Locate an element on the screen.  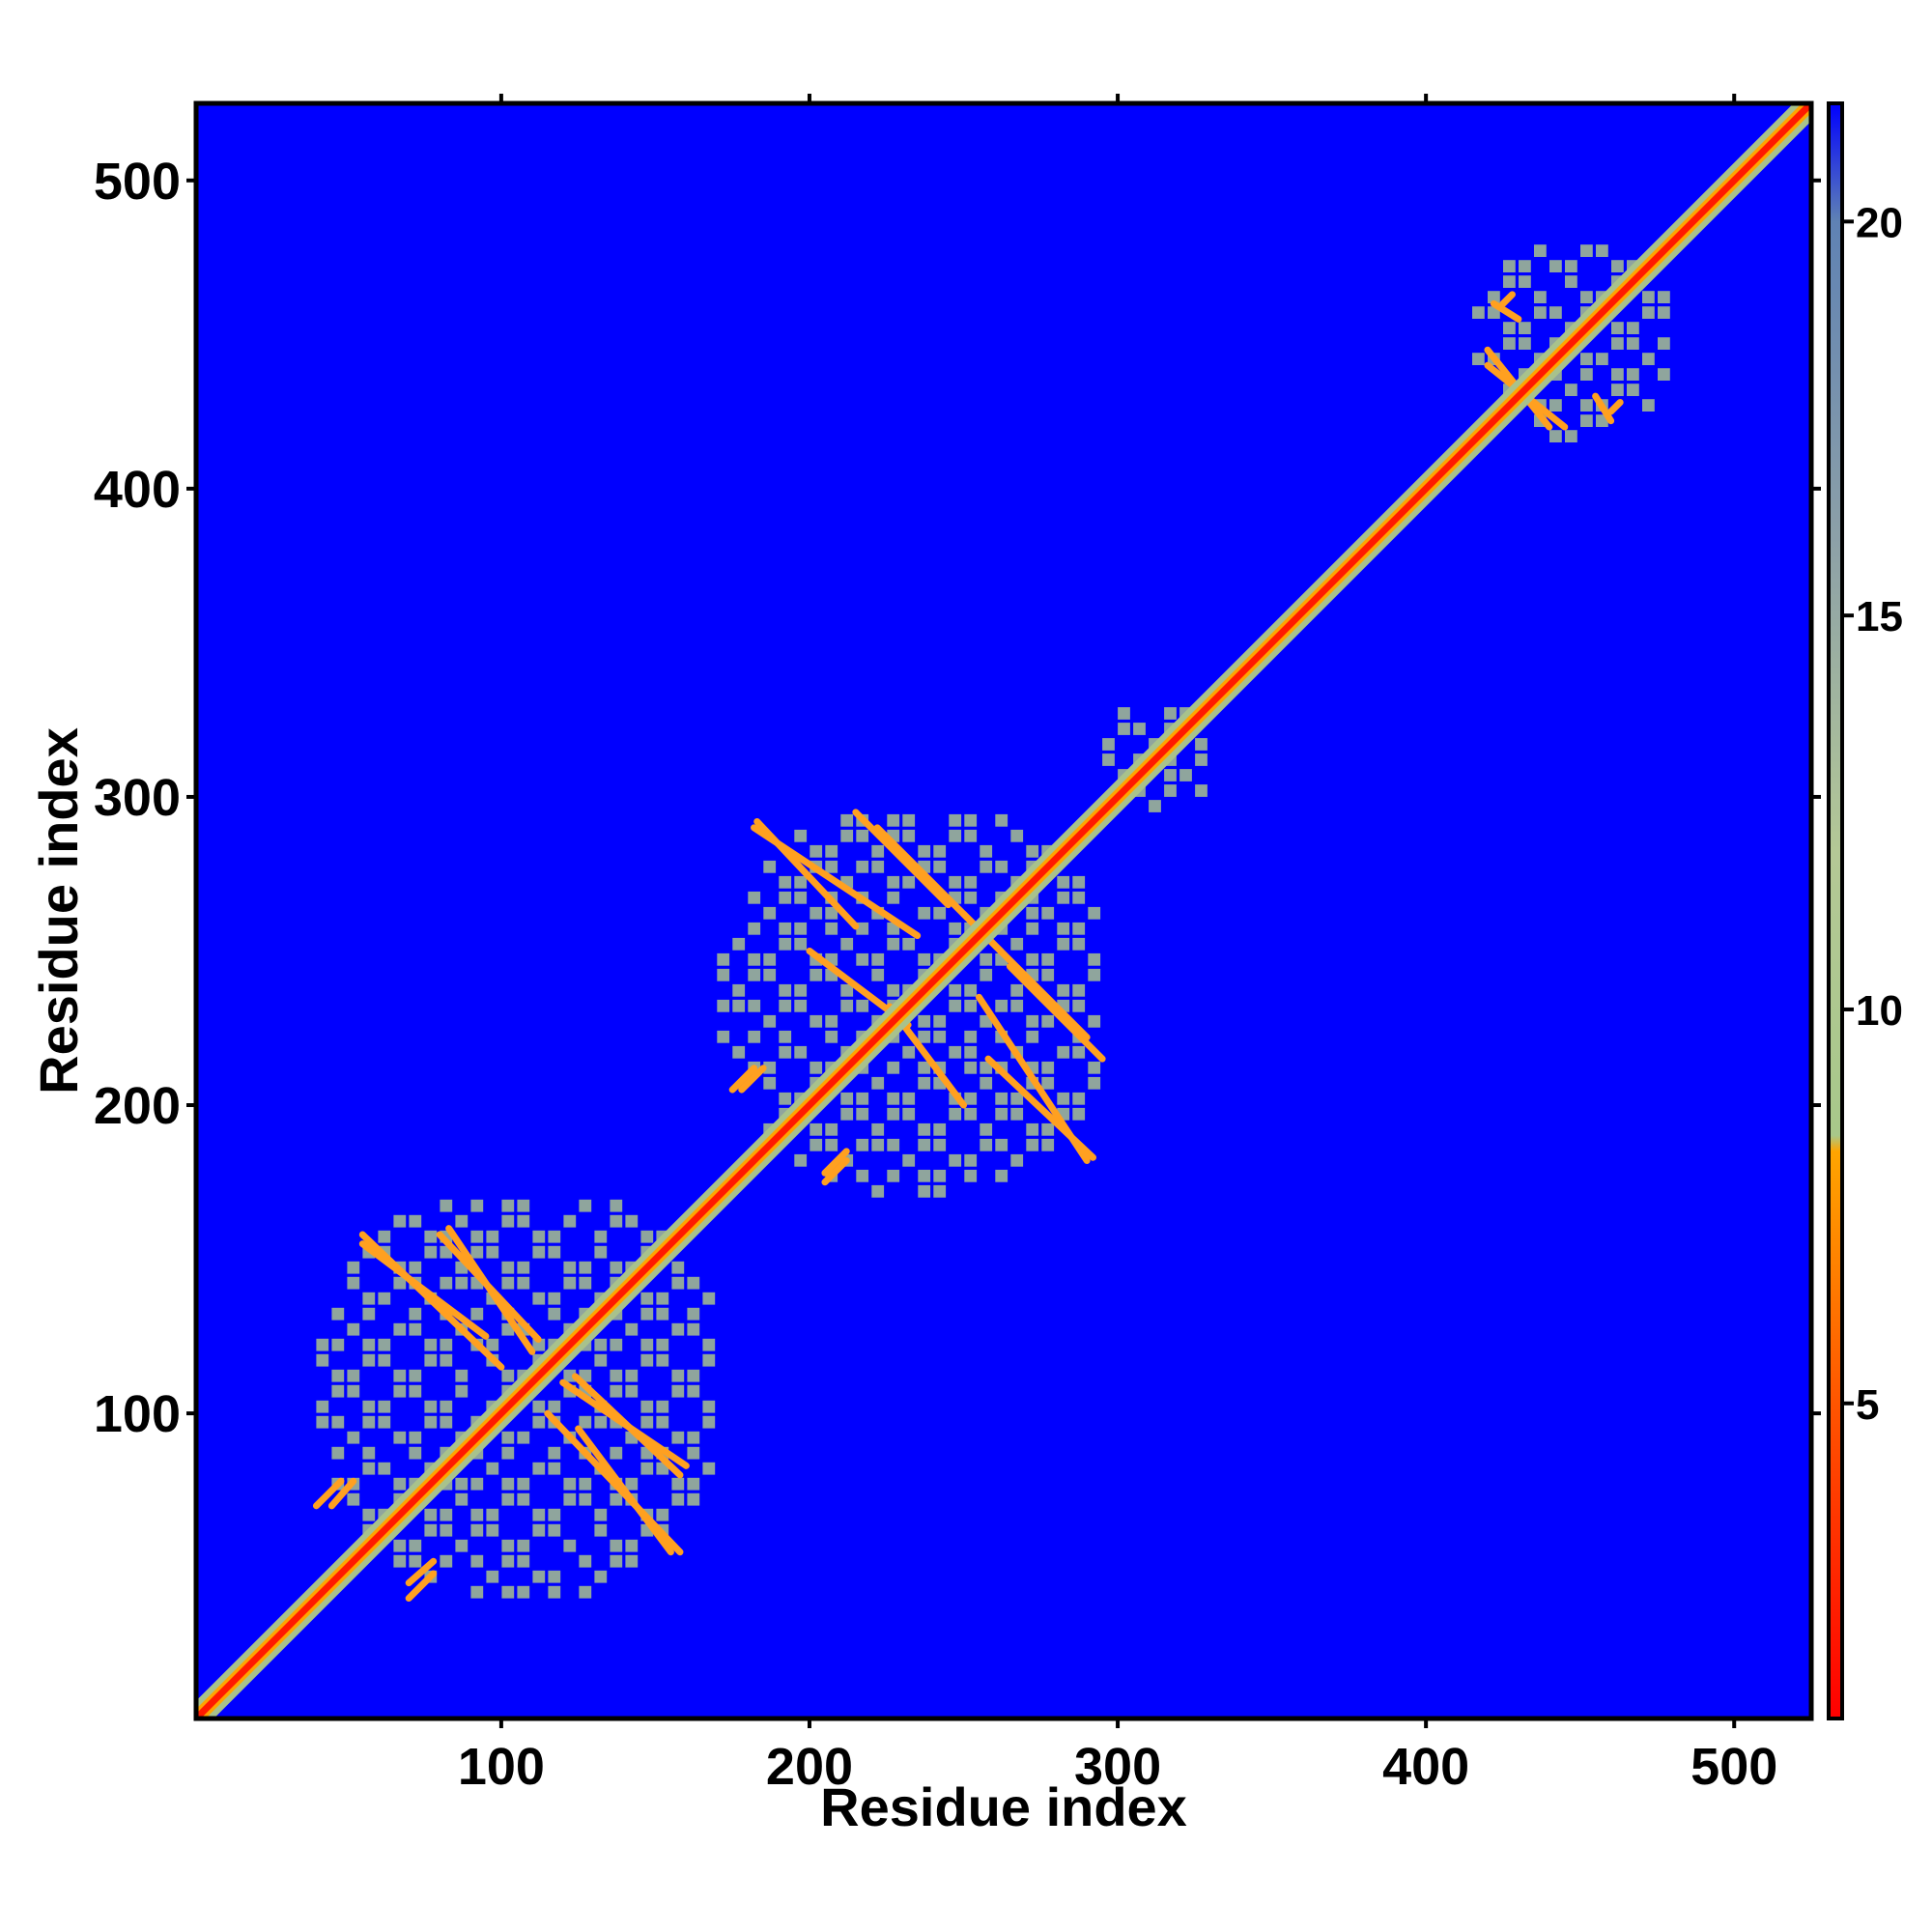
x-axis-title: Residue index is located at coordinates (1003, 1806).